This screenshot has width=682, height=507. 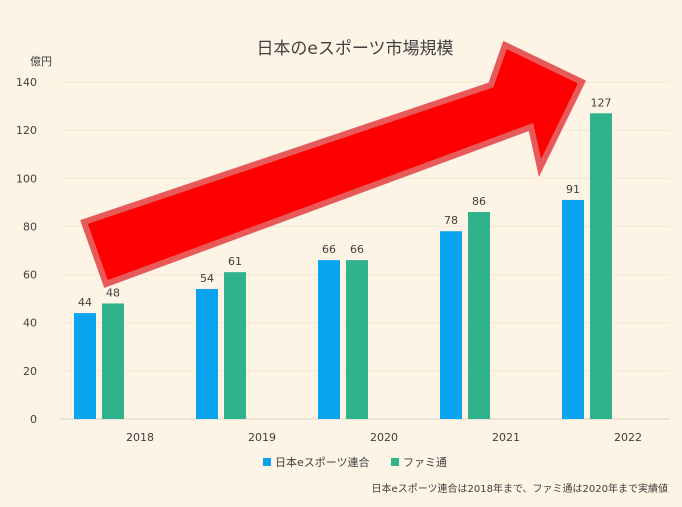 I want to click on data-label: 44, so click(x=85, y=302).